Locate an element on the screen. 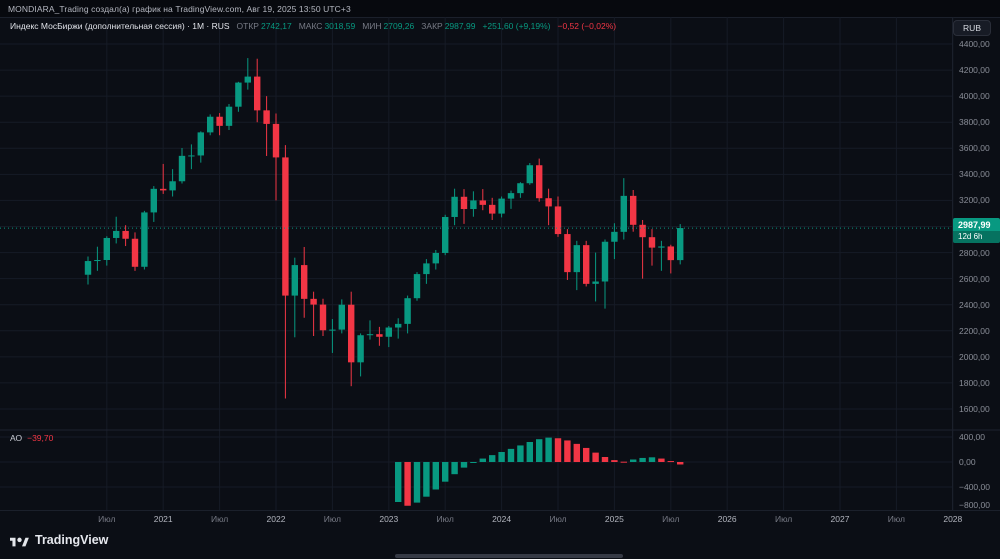 The width and height of the screenshot is (1000, 559). currency-button: RUB is located at coordinates (972, 28).